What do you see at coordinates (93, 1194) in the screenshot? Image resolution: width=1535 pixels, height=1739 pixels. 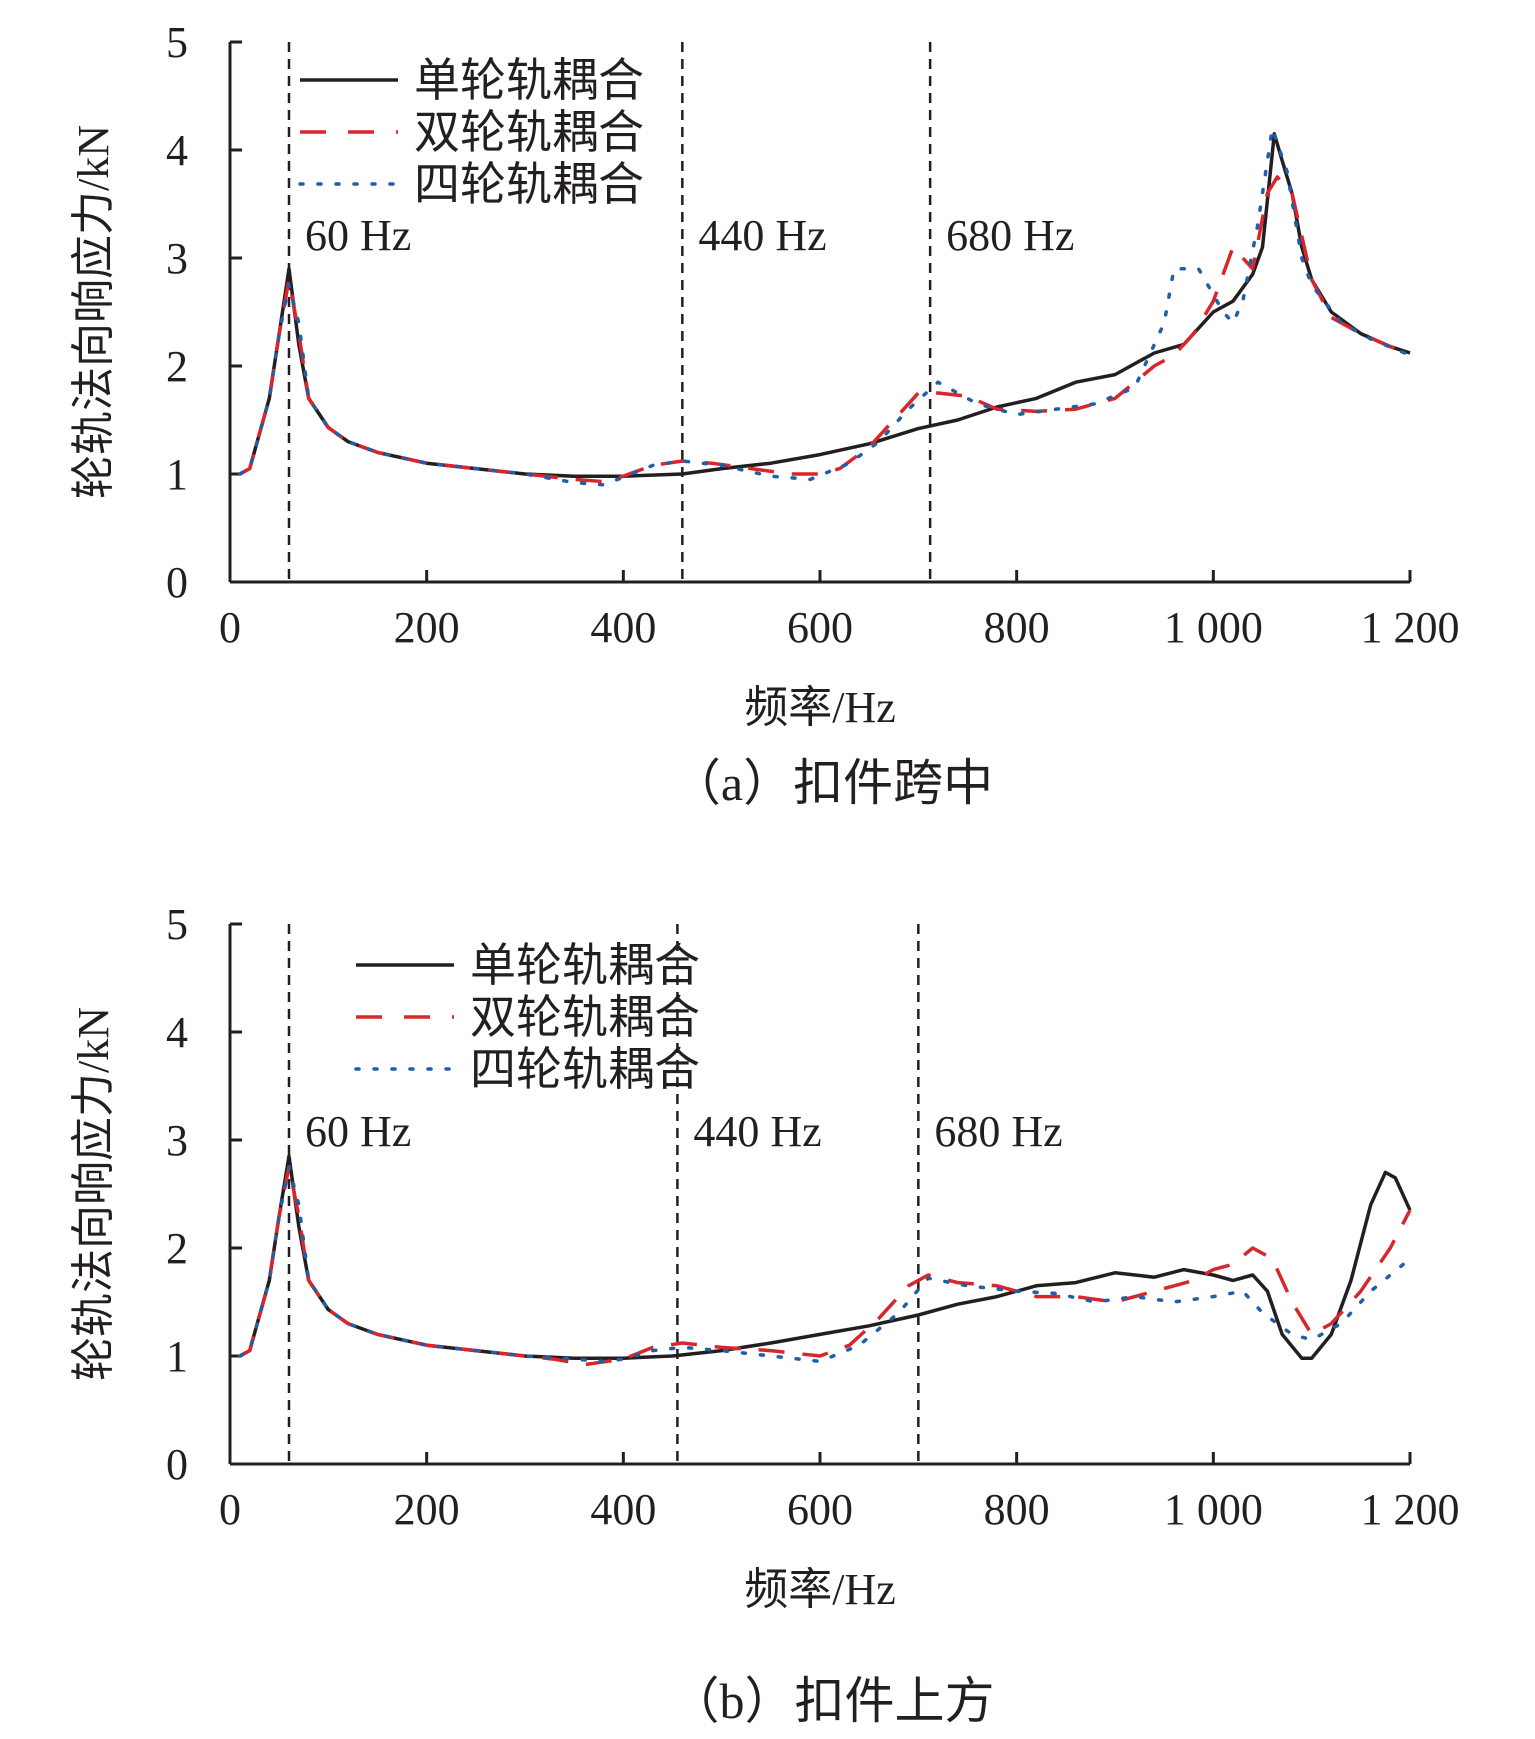 I see `y-axis-title-b: 轮轨法向响应力/kN` at bounding box center [93, 1194].